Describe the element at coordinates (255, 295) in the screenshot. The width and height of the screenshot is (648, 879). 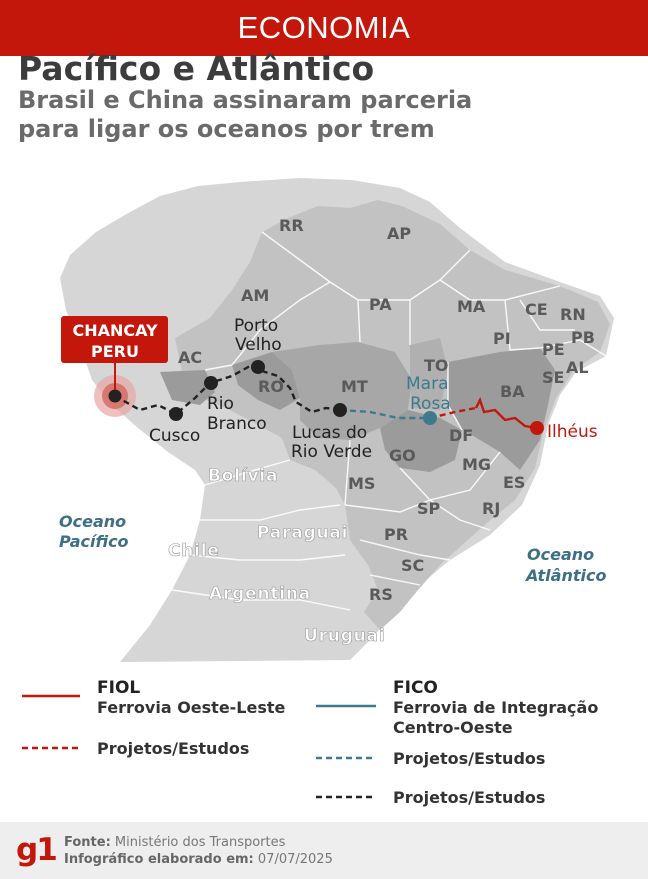
I see `state-label: AM` at that location.